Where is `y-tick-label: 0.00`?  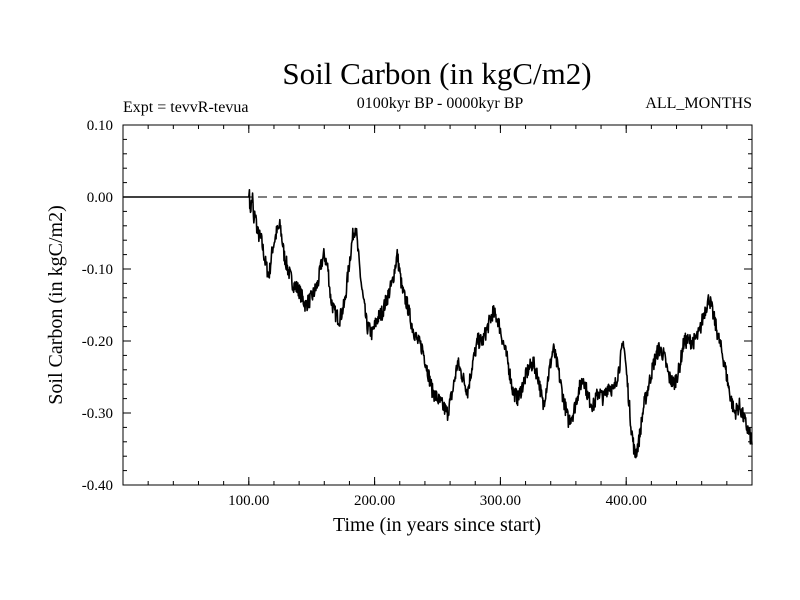
y-tick-label: 0.00 is located at coordinates (100, 198).